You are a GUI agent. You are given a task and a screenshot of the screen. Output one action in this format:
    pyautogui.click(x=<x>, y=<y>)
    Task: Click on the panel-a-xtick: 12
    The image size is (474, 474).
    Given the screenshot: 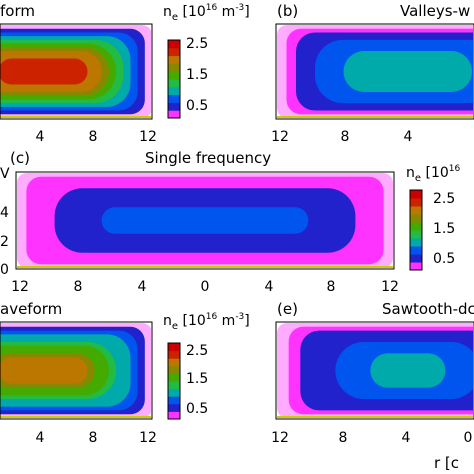 What is the action you would take?
    pyautogui.click(x=148, y=137)
    